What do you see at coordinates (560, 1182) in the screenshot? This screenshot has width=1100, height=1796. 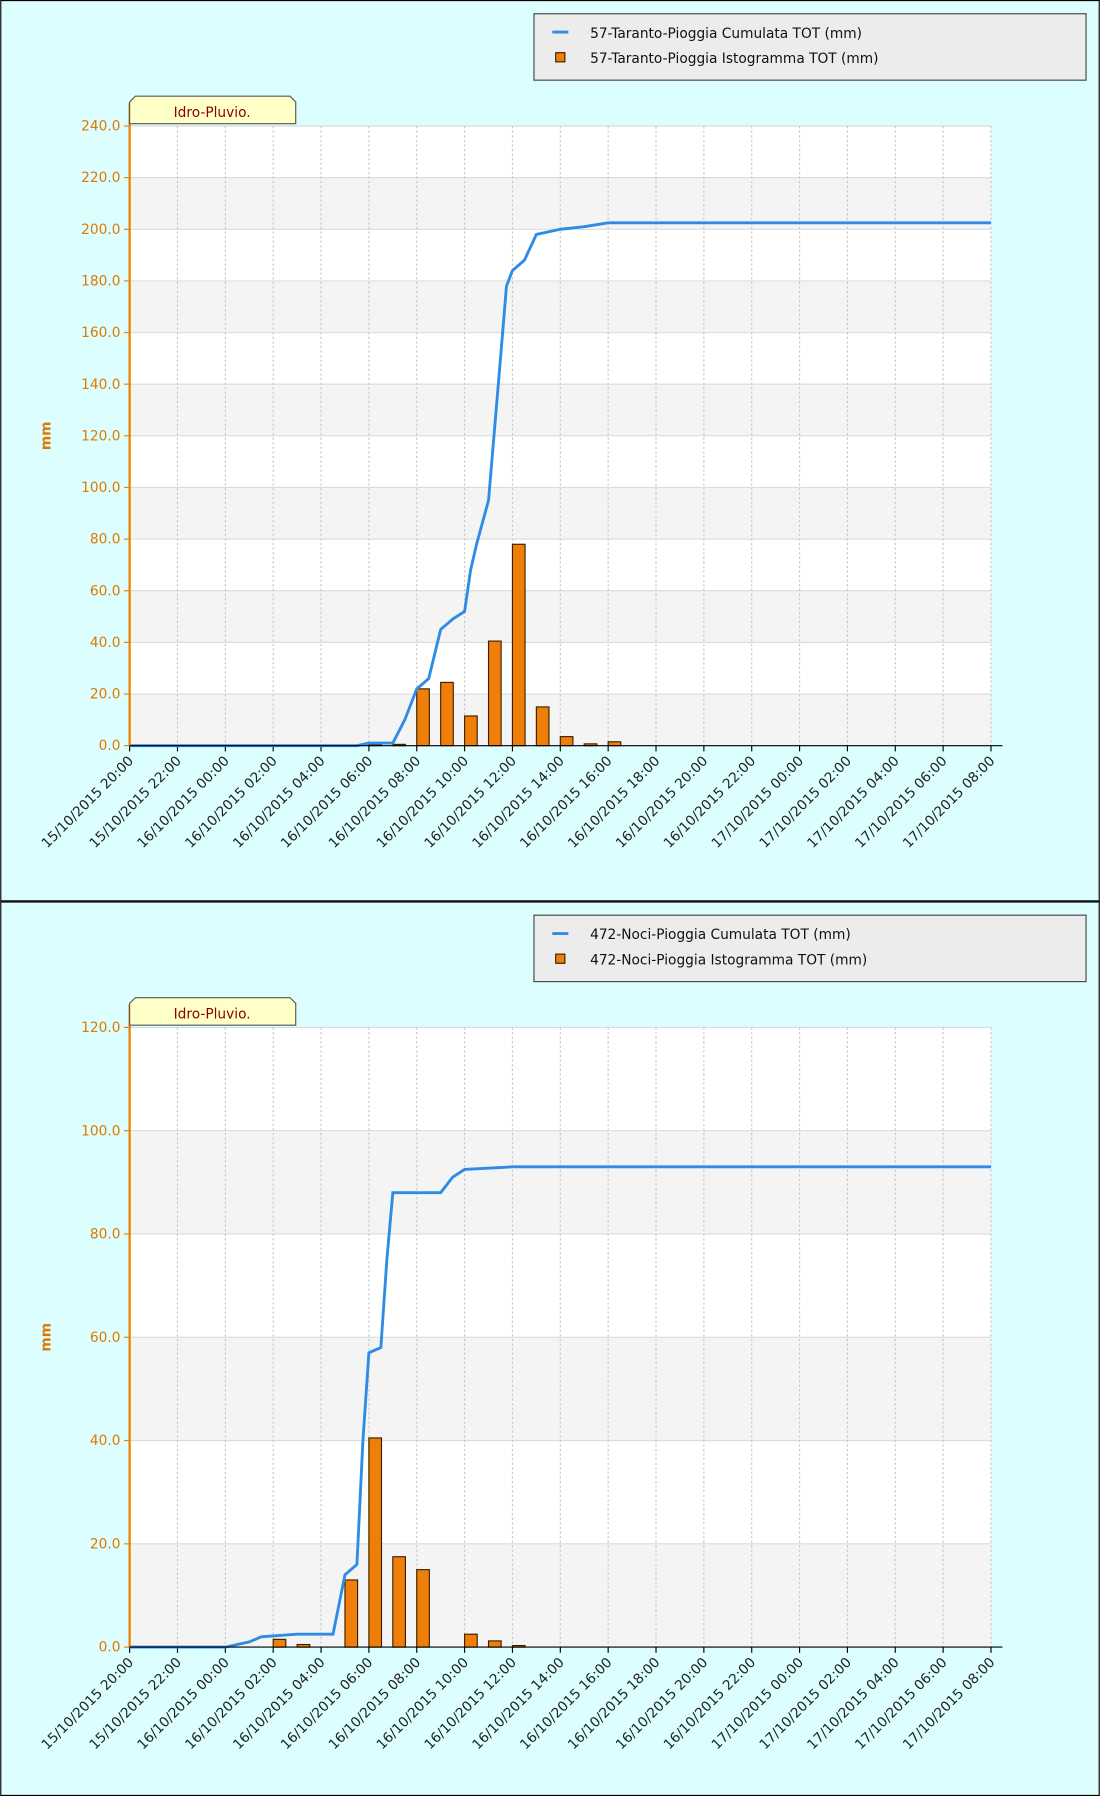 I see `grid-band` at bounding box center [560, 1182].